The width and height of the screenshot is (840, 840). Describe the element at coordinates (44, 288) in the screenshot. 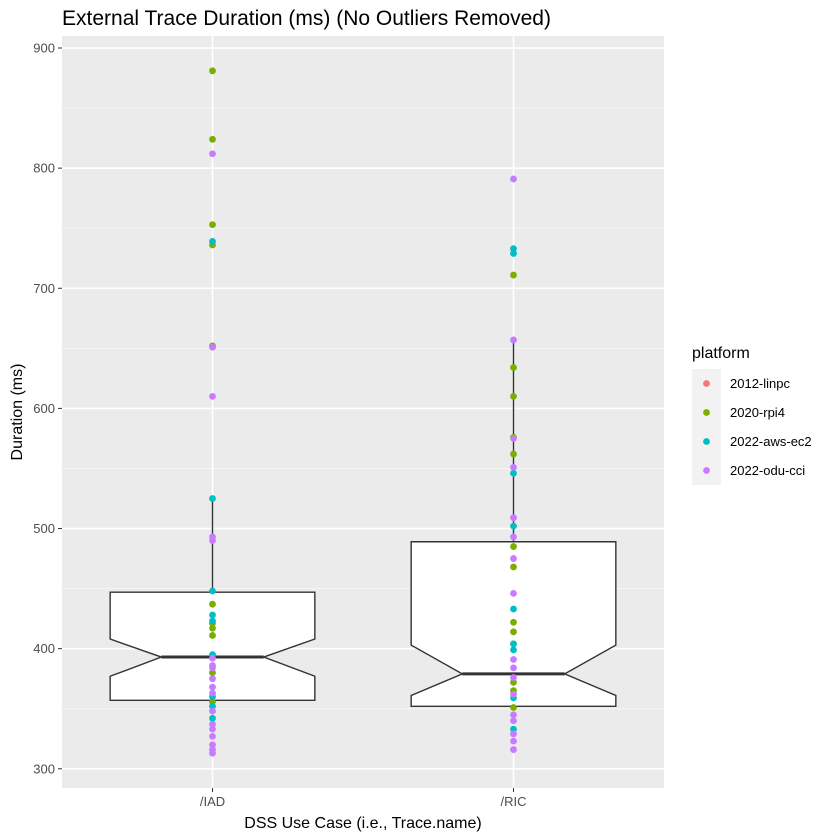

I see `y-tick-label: 700` at that location.